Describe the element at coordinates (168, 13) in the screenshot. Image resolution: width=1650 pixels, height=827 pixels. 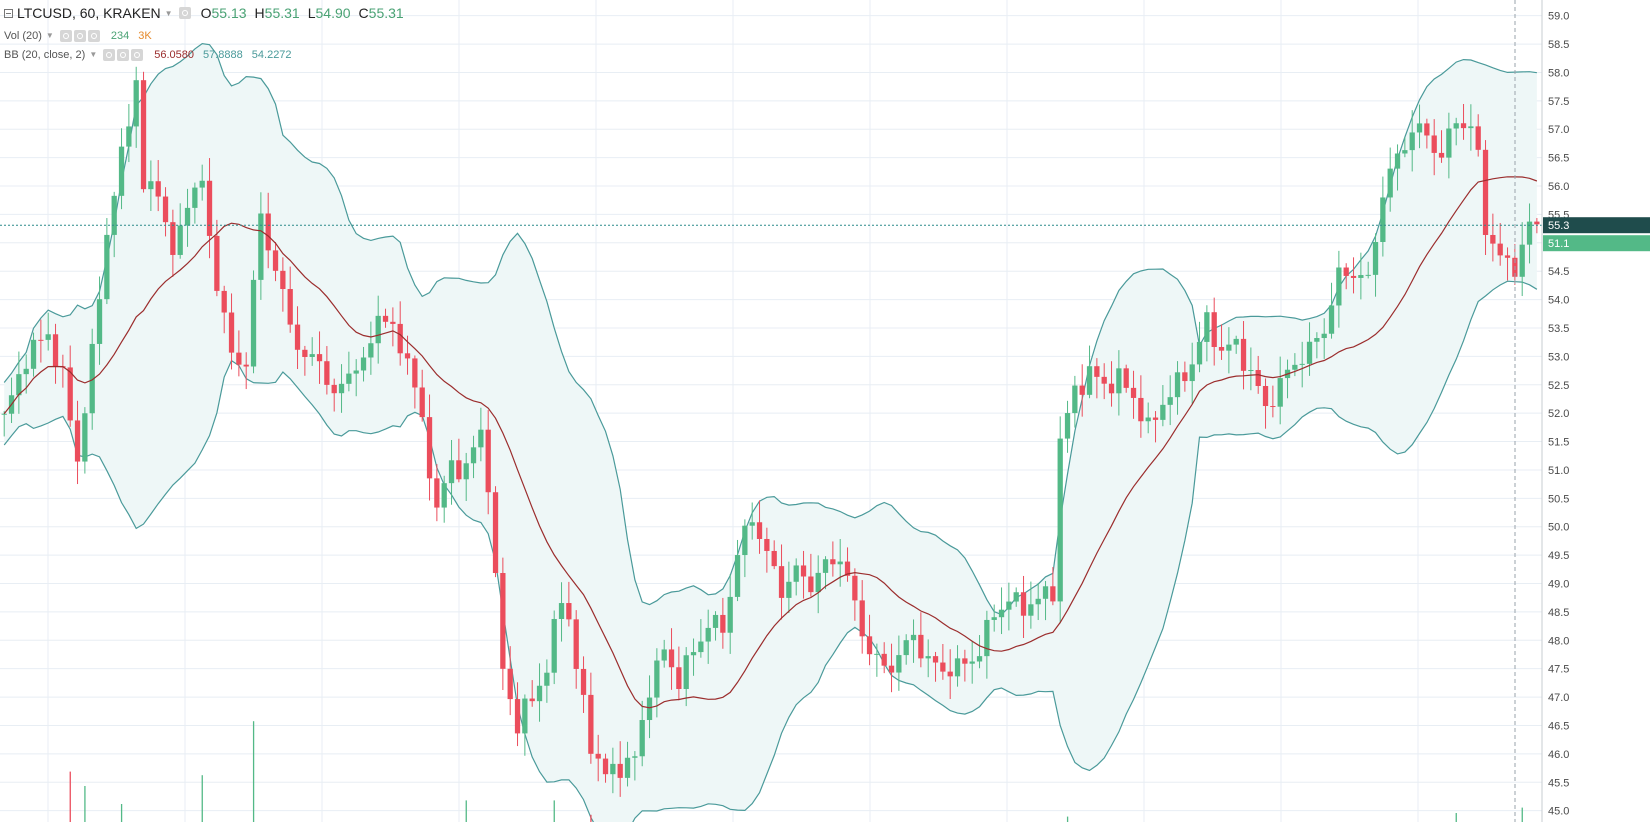
I see `symbol-caret-icon: ▼` at that location.